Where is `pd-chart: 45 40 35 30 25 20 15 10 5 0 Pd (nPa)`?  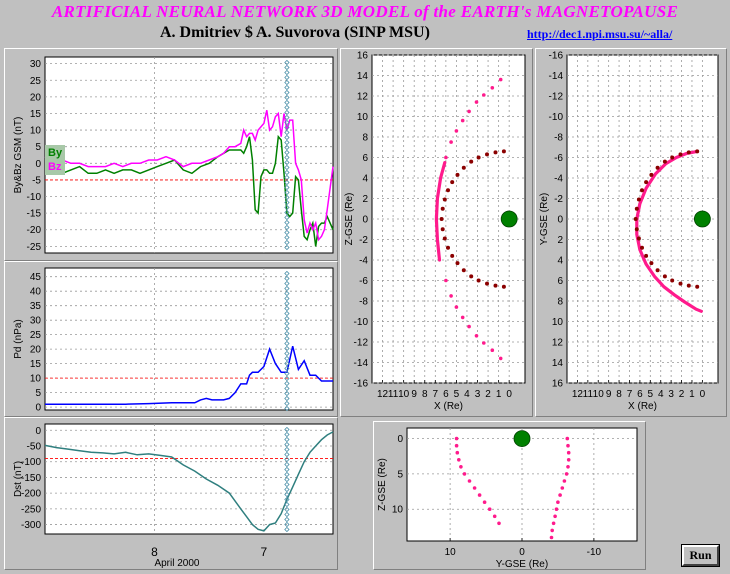 pd-chart: 45 40 35 30 25 20 15 10 5 0 Pd (nPa) is located at coordinates (173, 340).